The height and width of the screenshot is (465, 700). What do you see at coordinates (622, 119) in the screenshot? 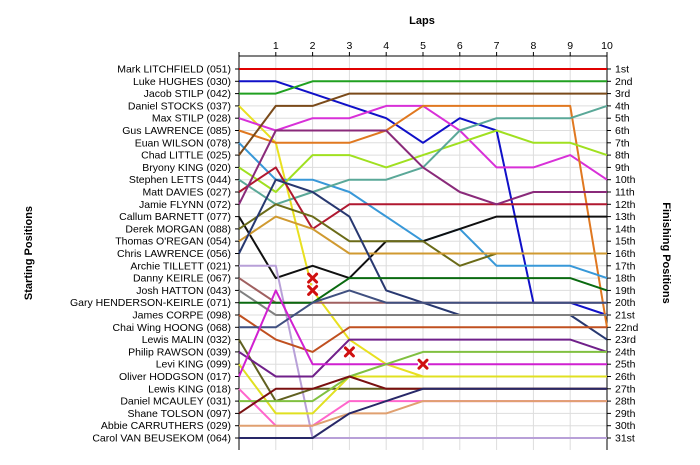
I see `finishing-label-5th: 5th` at bounding box center [622, 119].